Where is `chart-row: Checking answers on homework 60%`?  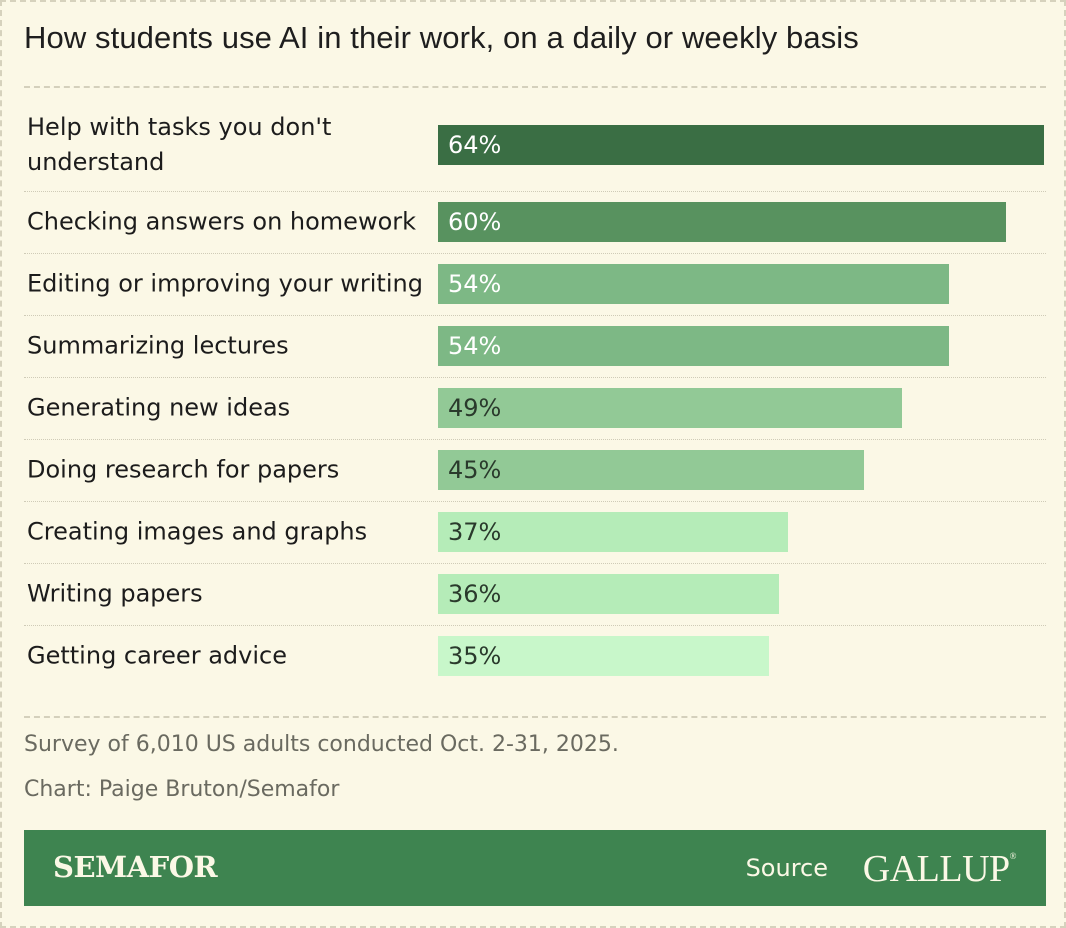
chart-row: Checking answers on homework 60% is located at coordinates (535, 222).